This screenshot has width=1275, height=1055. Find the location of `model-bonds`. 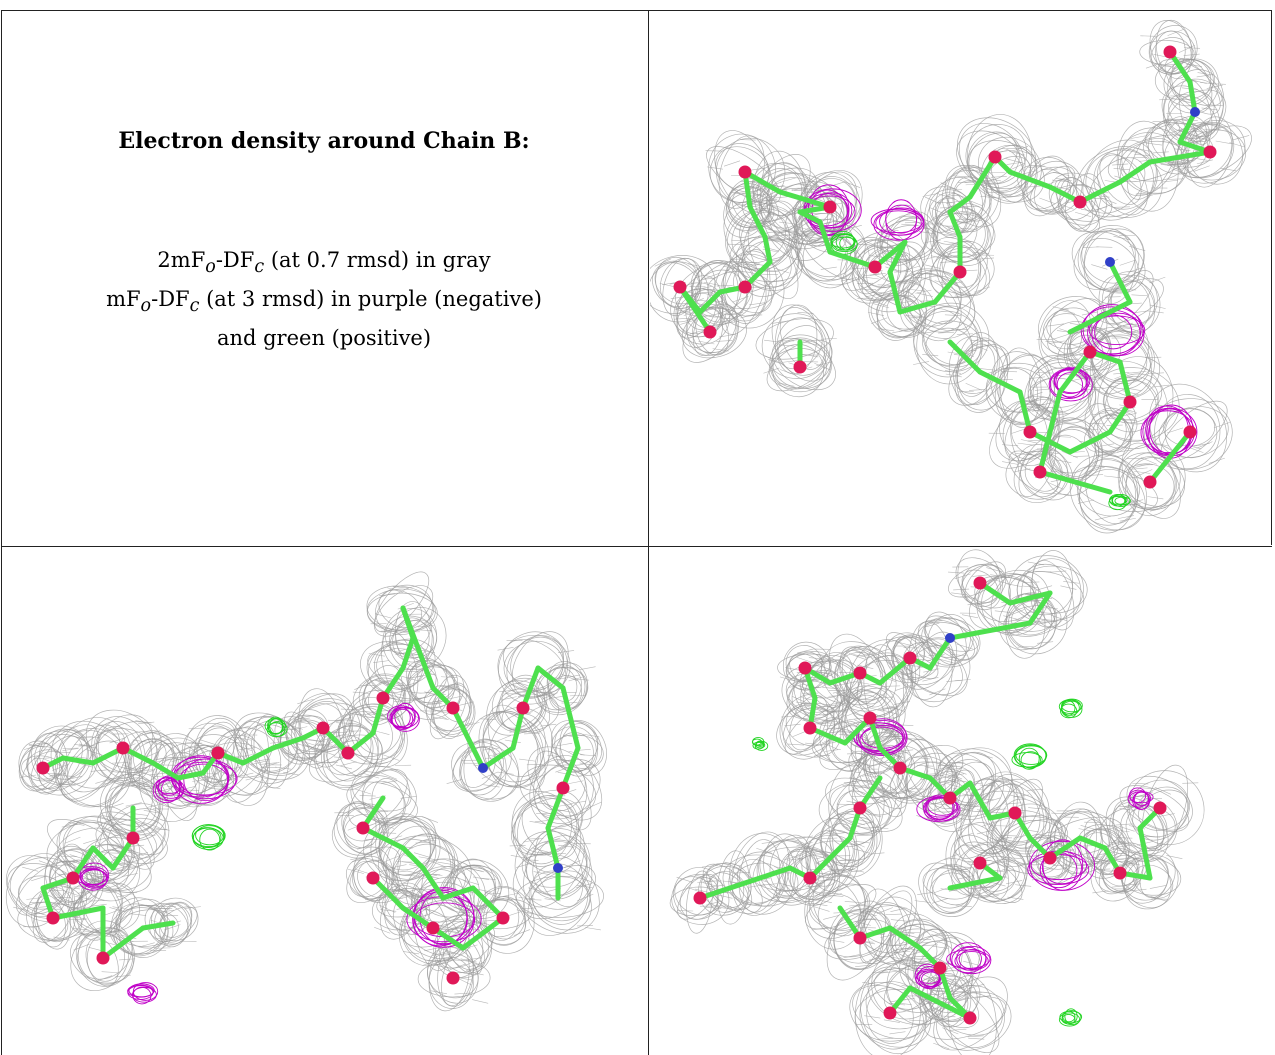

model-bonds is located at coordinates (310, 783).